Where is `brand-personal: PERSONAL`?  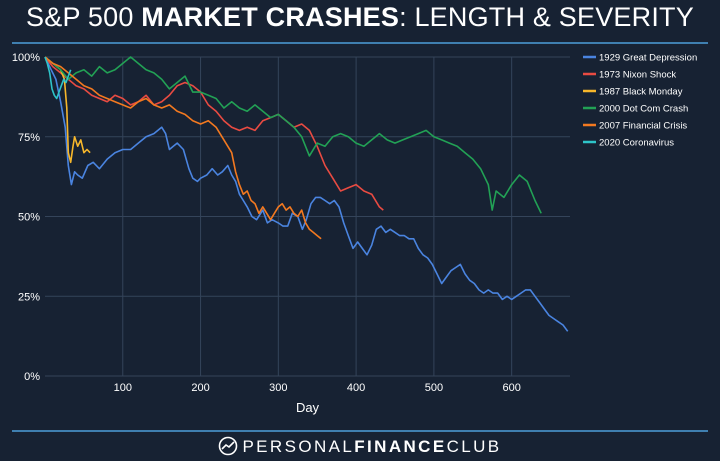 brand-personal: PERSONAL is located at coordinates (298, 446).